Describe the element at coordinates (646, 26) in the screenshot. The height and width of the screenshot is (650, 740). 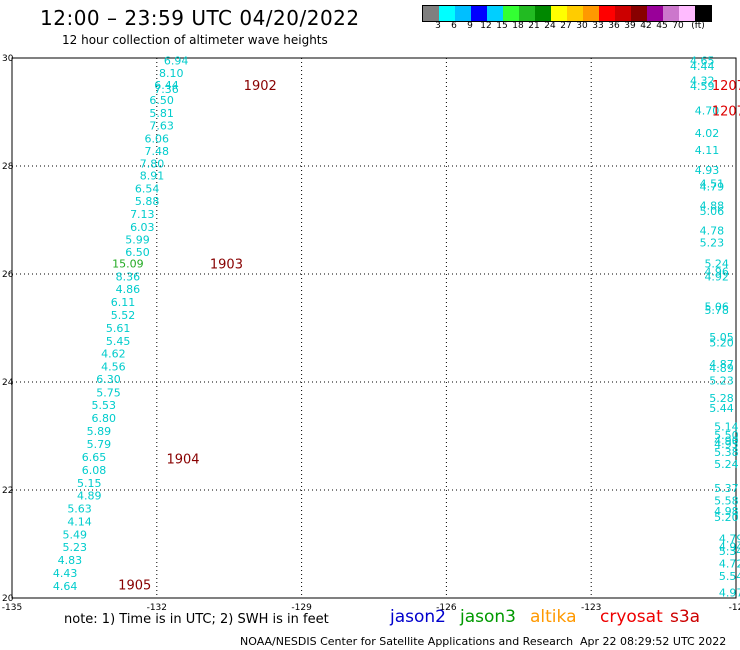
I see `colorbar-tick-label: 42` at that location.